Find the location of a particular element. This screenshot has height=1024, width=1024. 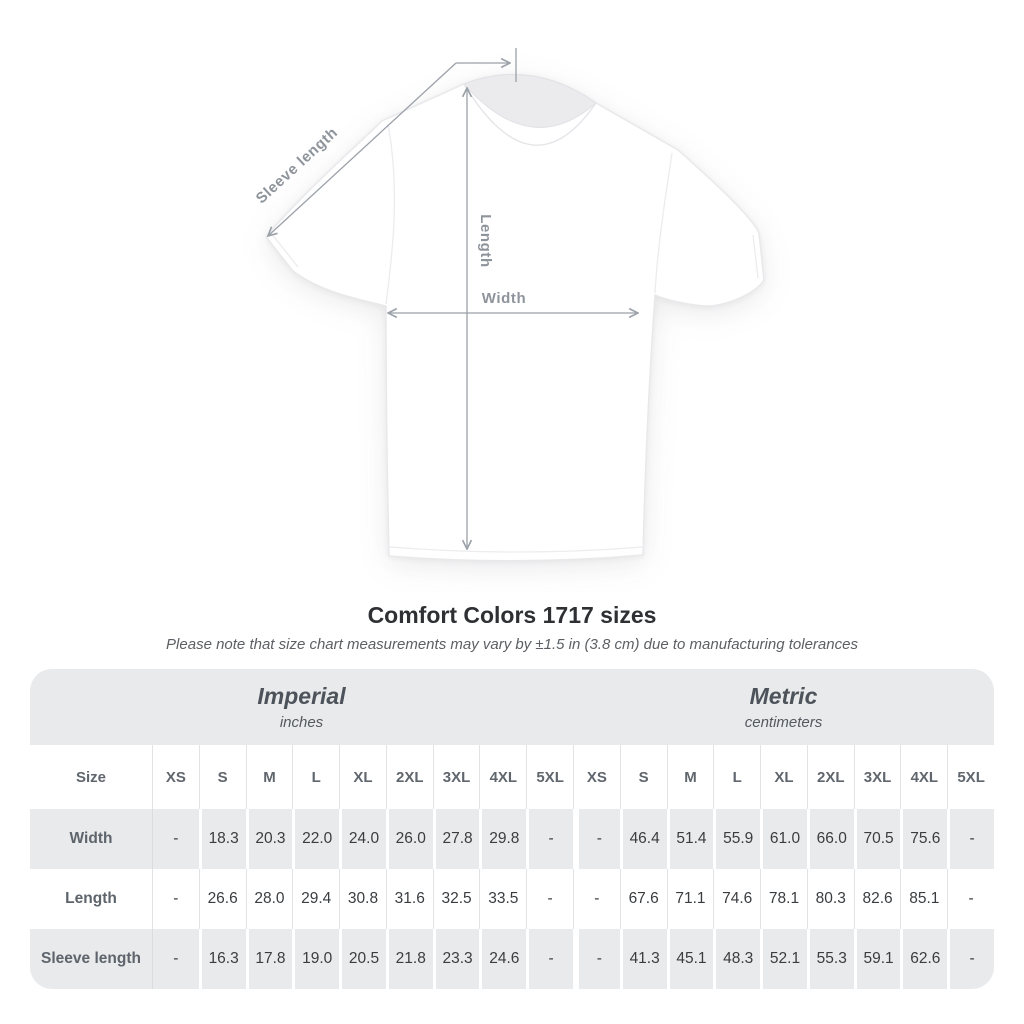

size-col-imperial-xl: XL is located at coordinates (362, 777).